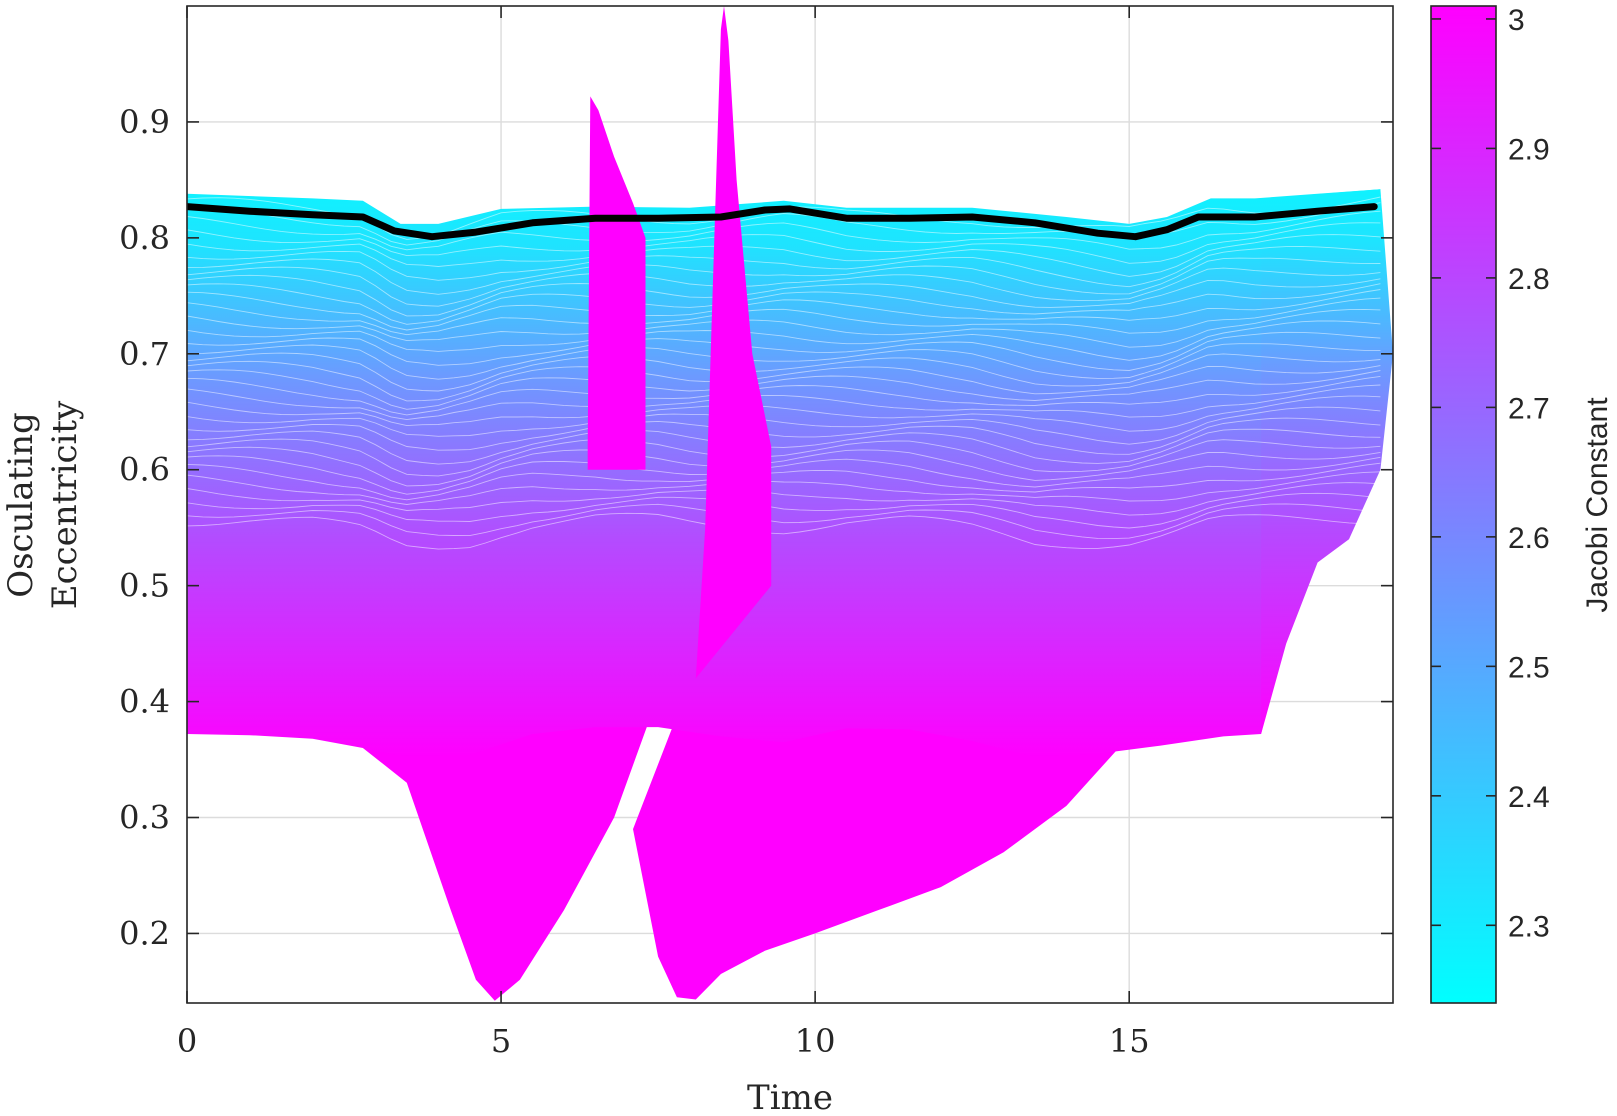 This screenshot has width=1617, height=1116. Describe the element at coordinates (1529, 538) in the screenshot. I see `colorbar-tick-label: 2.6` at that location.